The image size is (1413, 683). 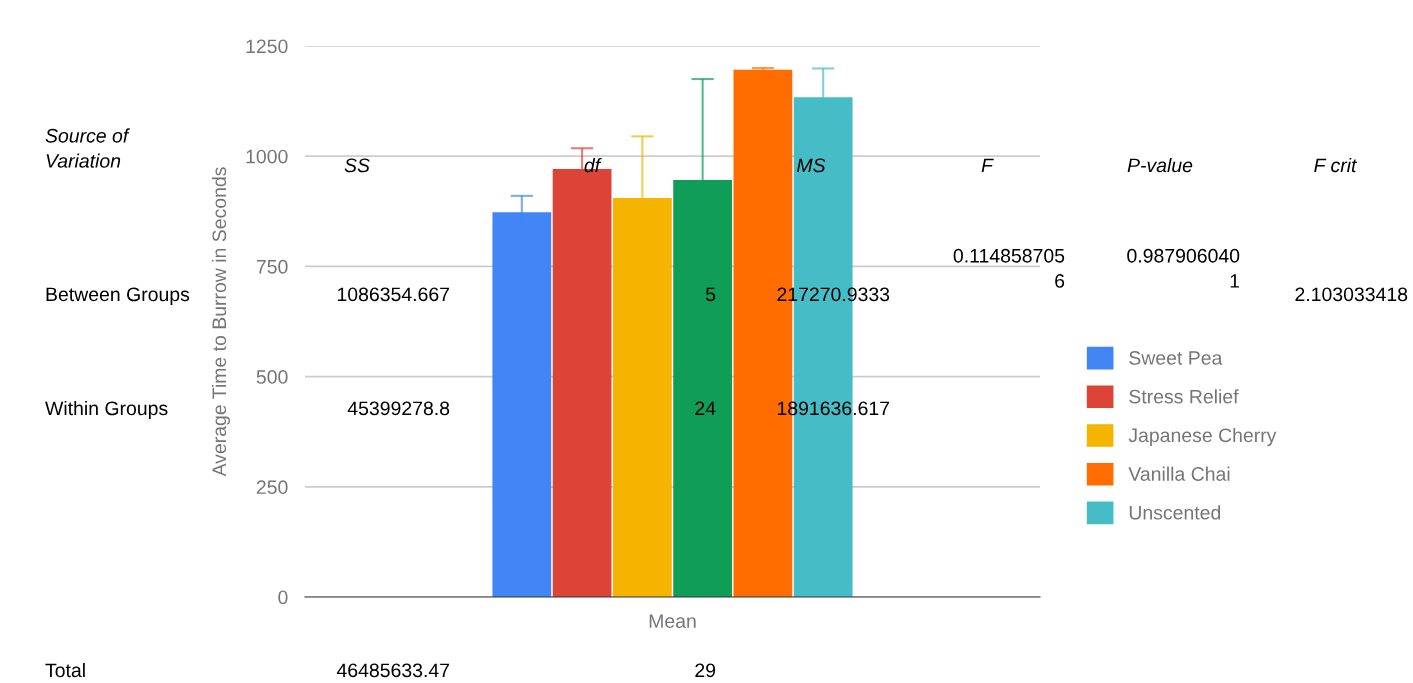 What do you see at coordinates (1351, 294) in the screenshot?
I see `text: 2.103033418` at bounding box center [1351, 294].